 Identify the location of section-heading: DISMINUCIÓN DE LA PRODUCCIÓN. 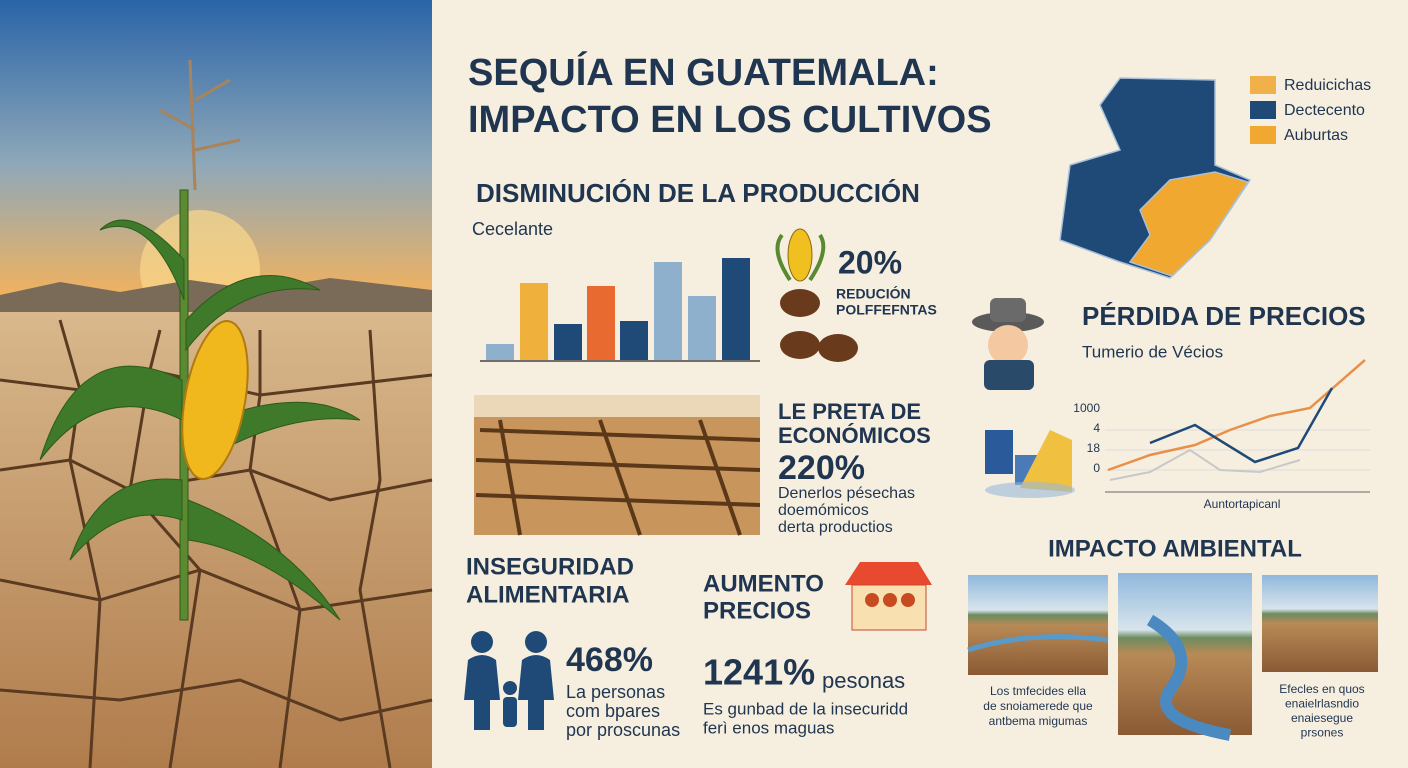
(698, 193).